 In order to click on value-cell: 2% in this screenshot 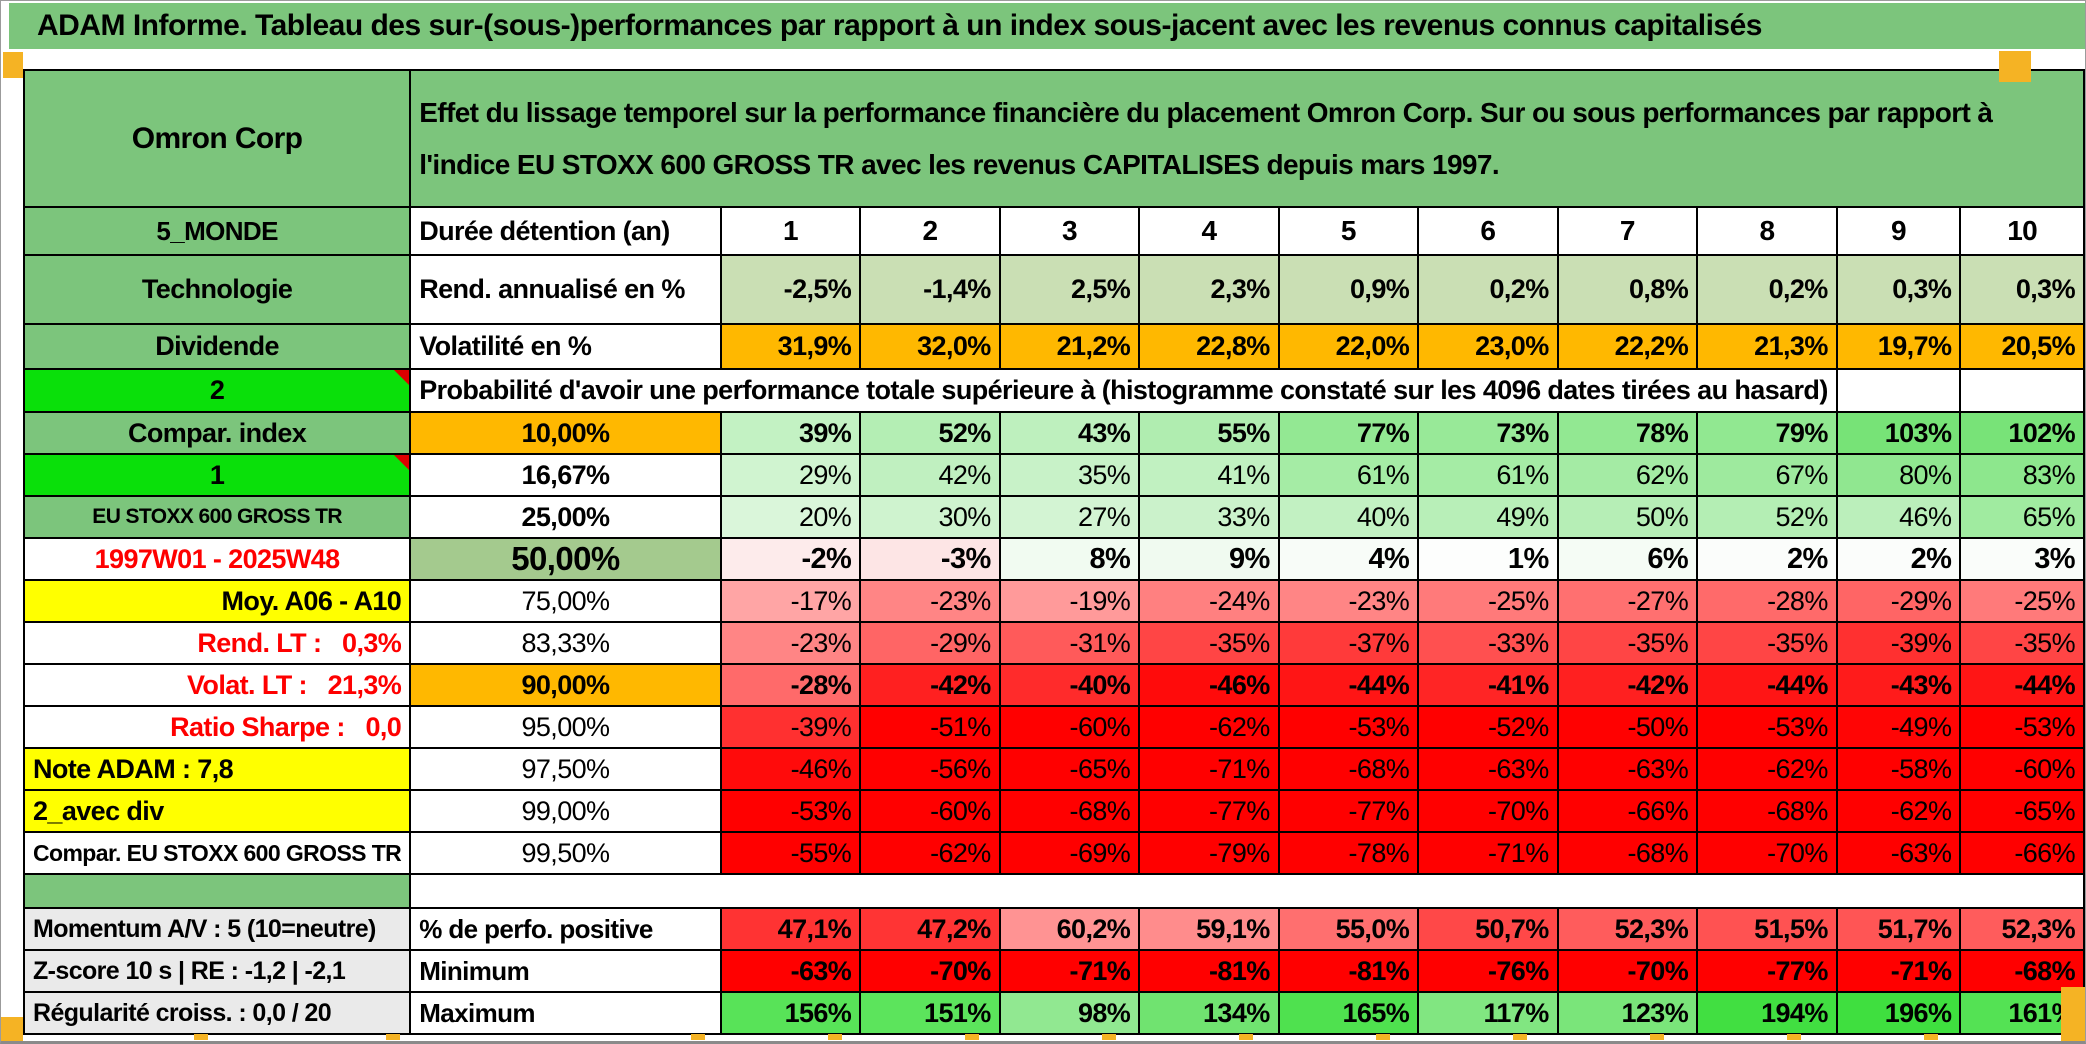, I will do `click(1767, 559)`.